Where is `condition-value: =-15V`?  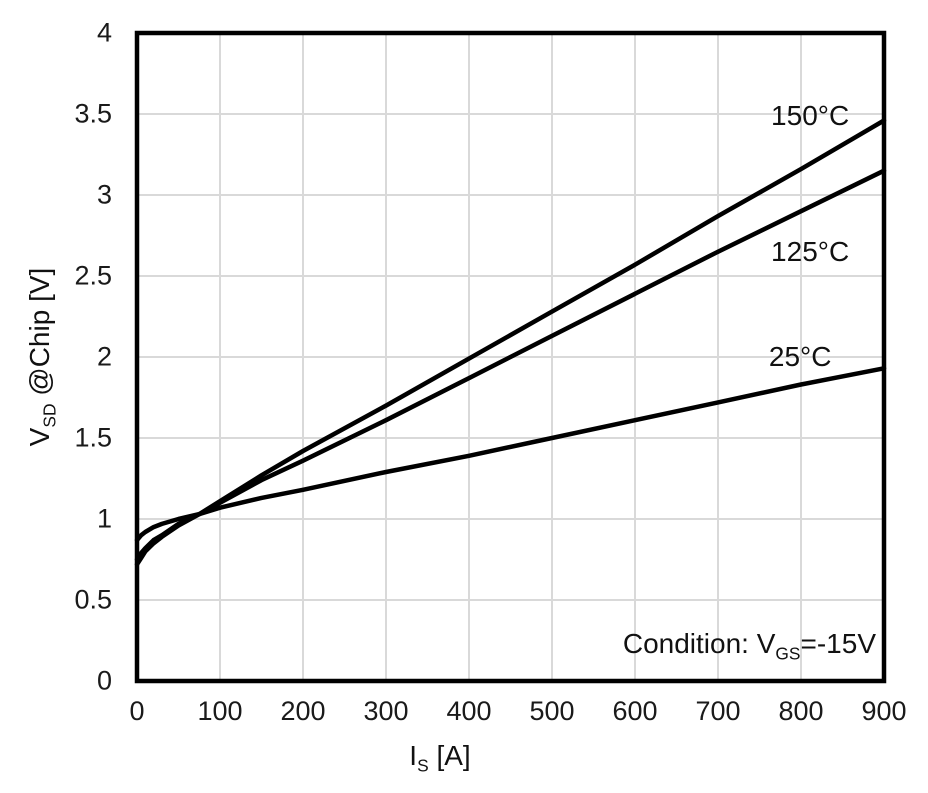
condition-value: =-15V is located at coordinates (838, 643).